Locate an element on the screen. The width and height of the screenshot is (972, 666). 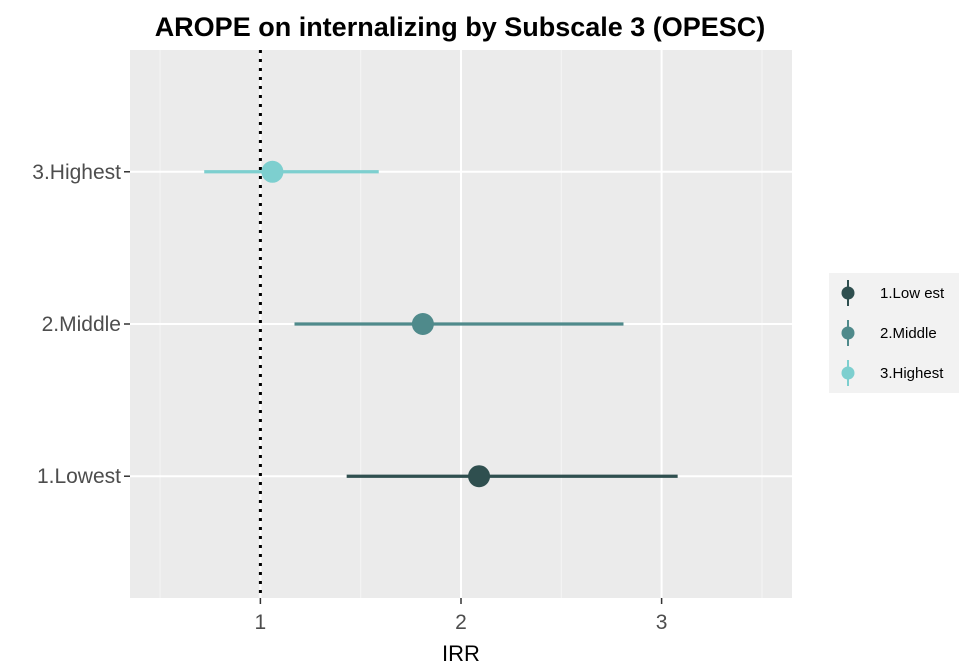
estimate-points is located at coordinates (376, 324).